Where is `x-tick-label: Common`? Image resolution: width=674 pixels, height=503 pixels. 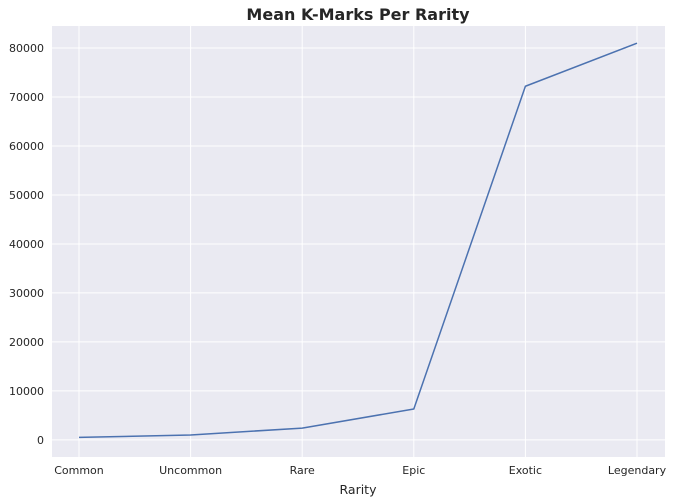
x-tick-label: Common is located at coordinates (79, 470).